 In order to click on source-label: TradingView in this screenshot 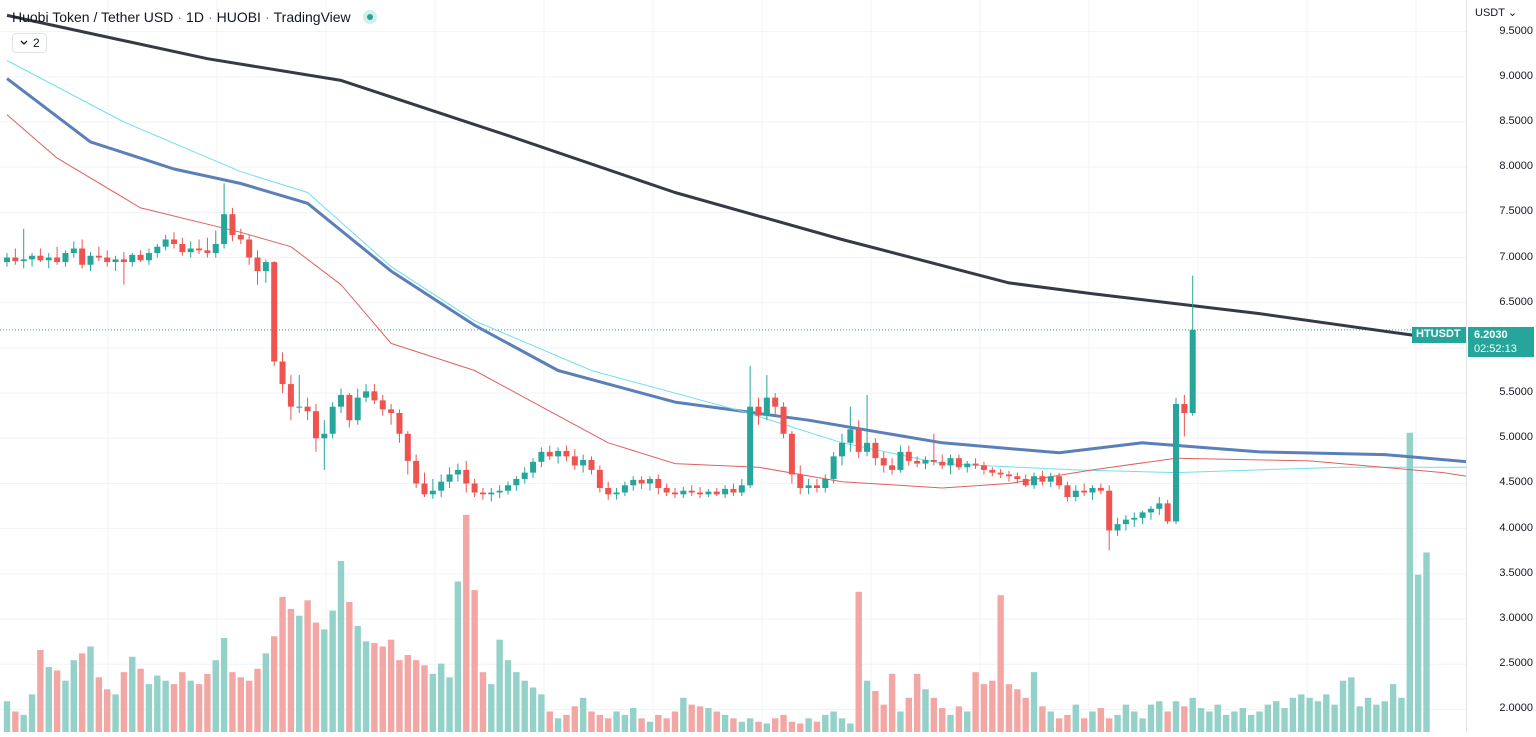, I will do `click(312, 17)`.